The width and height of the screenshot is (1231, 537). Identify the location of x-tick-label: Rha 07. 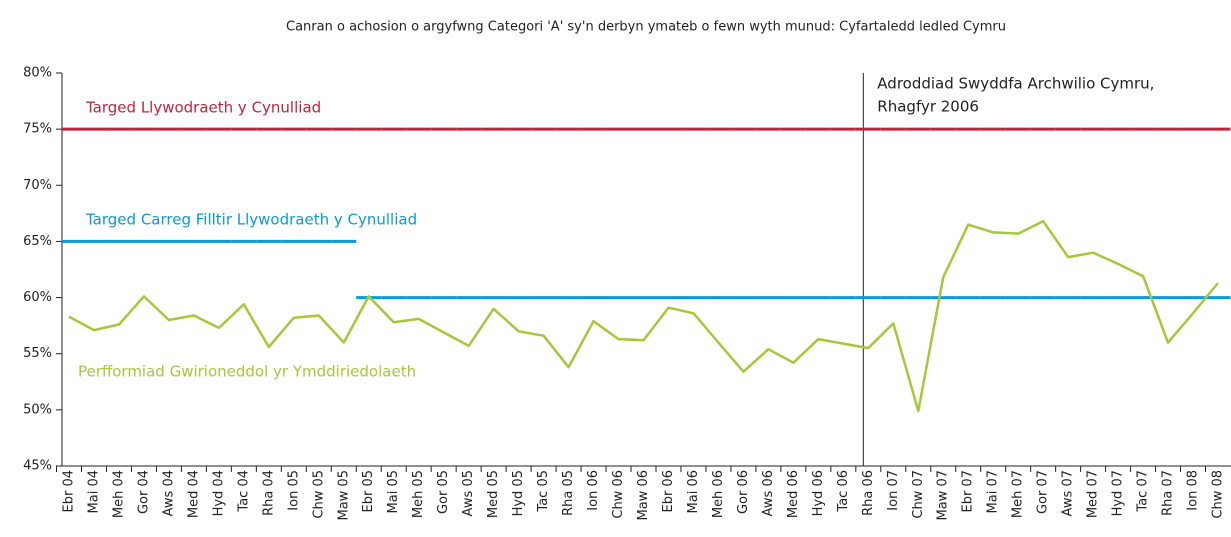
(1168, 493).